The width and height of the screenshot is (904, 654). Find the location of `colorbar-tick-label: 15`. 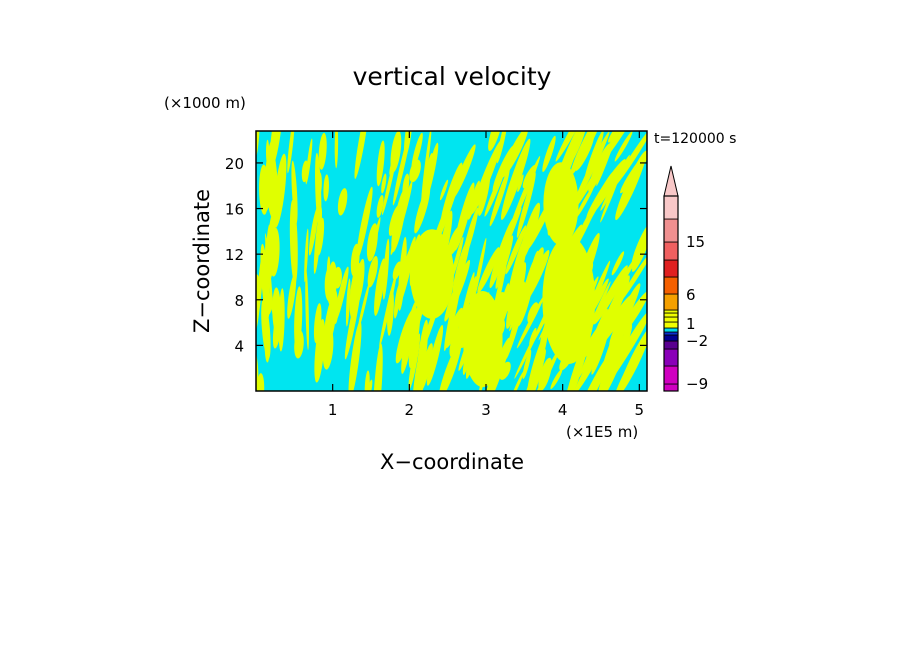

colorbar-tick-label: 15 is located at coordinates (695, 242).